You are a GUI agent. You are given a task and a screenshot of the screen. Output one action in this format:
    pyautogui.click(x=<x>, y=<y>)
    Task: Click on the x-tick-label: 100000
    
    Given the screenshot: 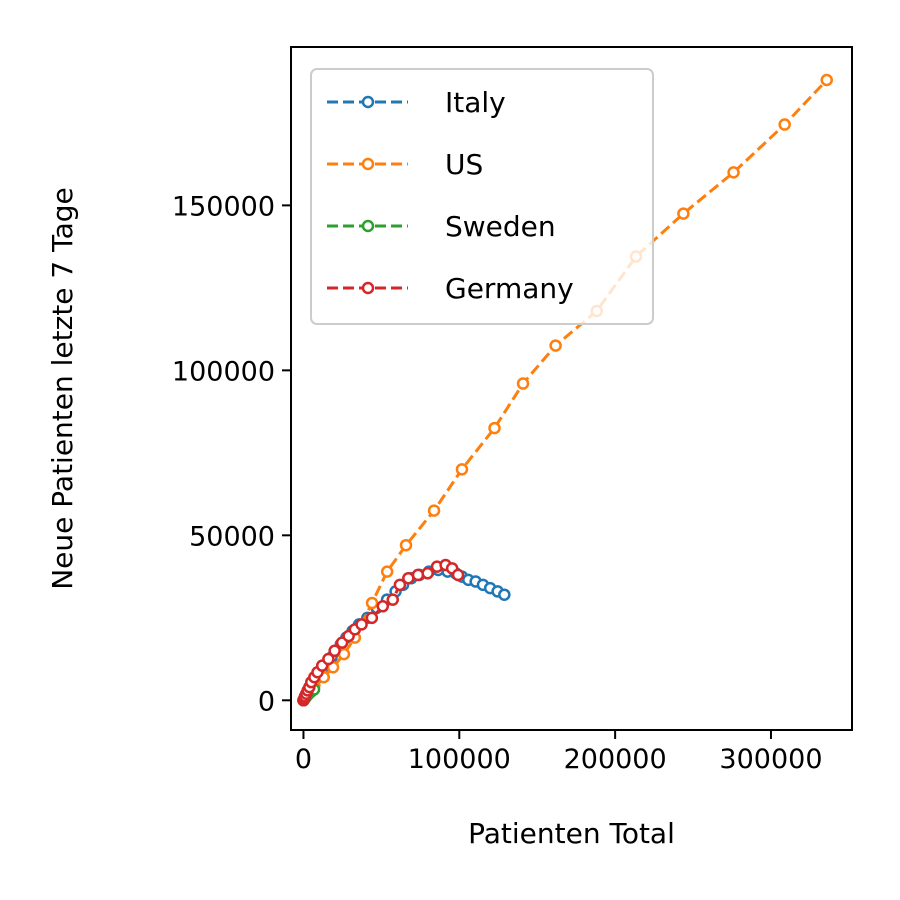 What is the action you would take?
    pyautogui.click(x=459, y=759)
    